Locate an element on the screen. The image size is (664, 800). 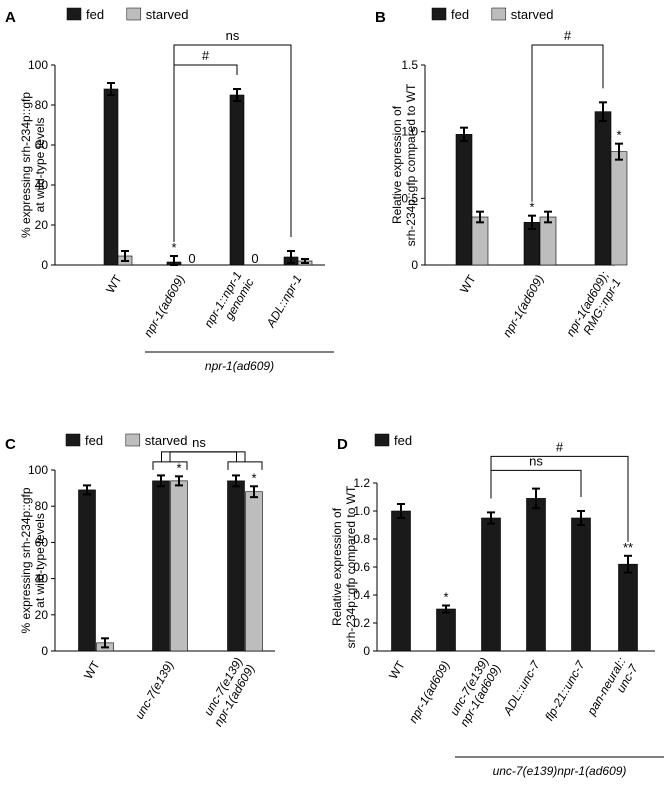
y-axis-label-line: srh-234p::gfp compared to WT is located at coordinates (411, 164).